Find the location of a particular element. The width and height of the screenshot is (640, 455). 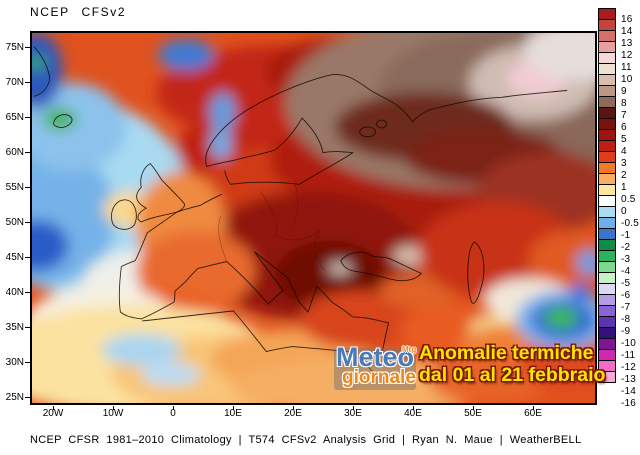

colorbar-label: -16 is located at coordinates (629, 403).